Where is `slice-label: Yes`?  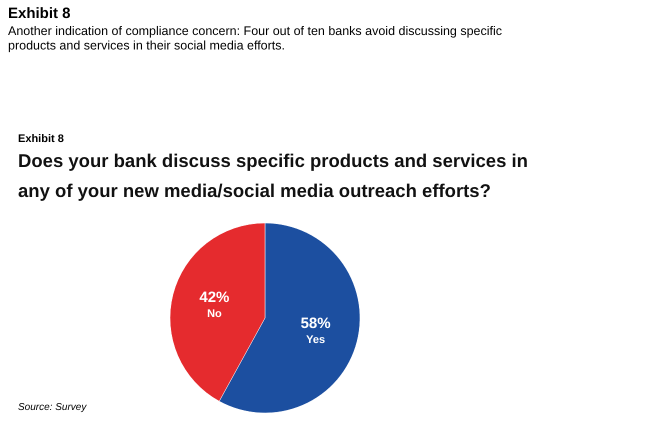 slice-label: Yes is located at coordinates (316, 340).